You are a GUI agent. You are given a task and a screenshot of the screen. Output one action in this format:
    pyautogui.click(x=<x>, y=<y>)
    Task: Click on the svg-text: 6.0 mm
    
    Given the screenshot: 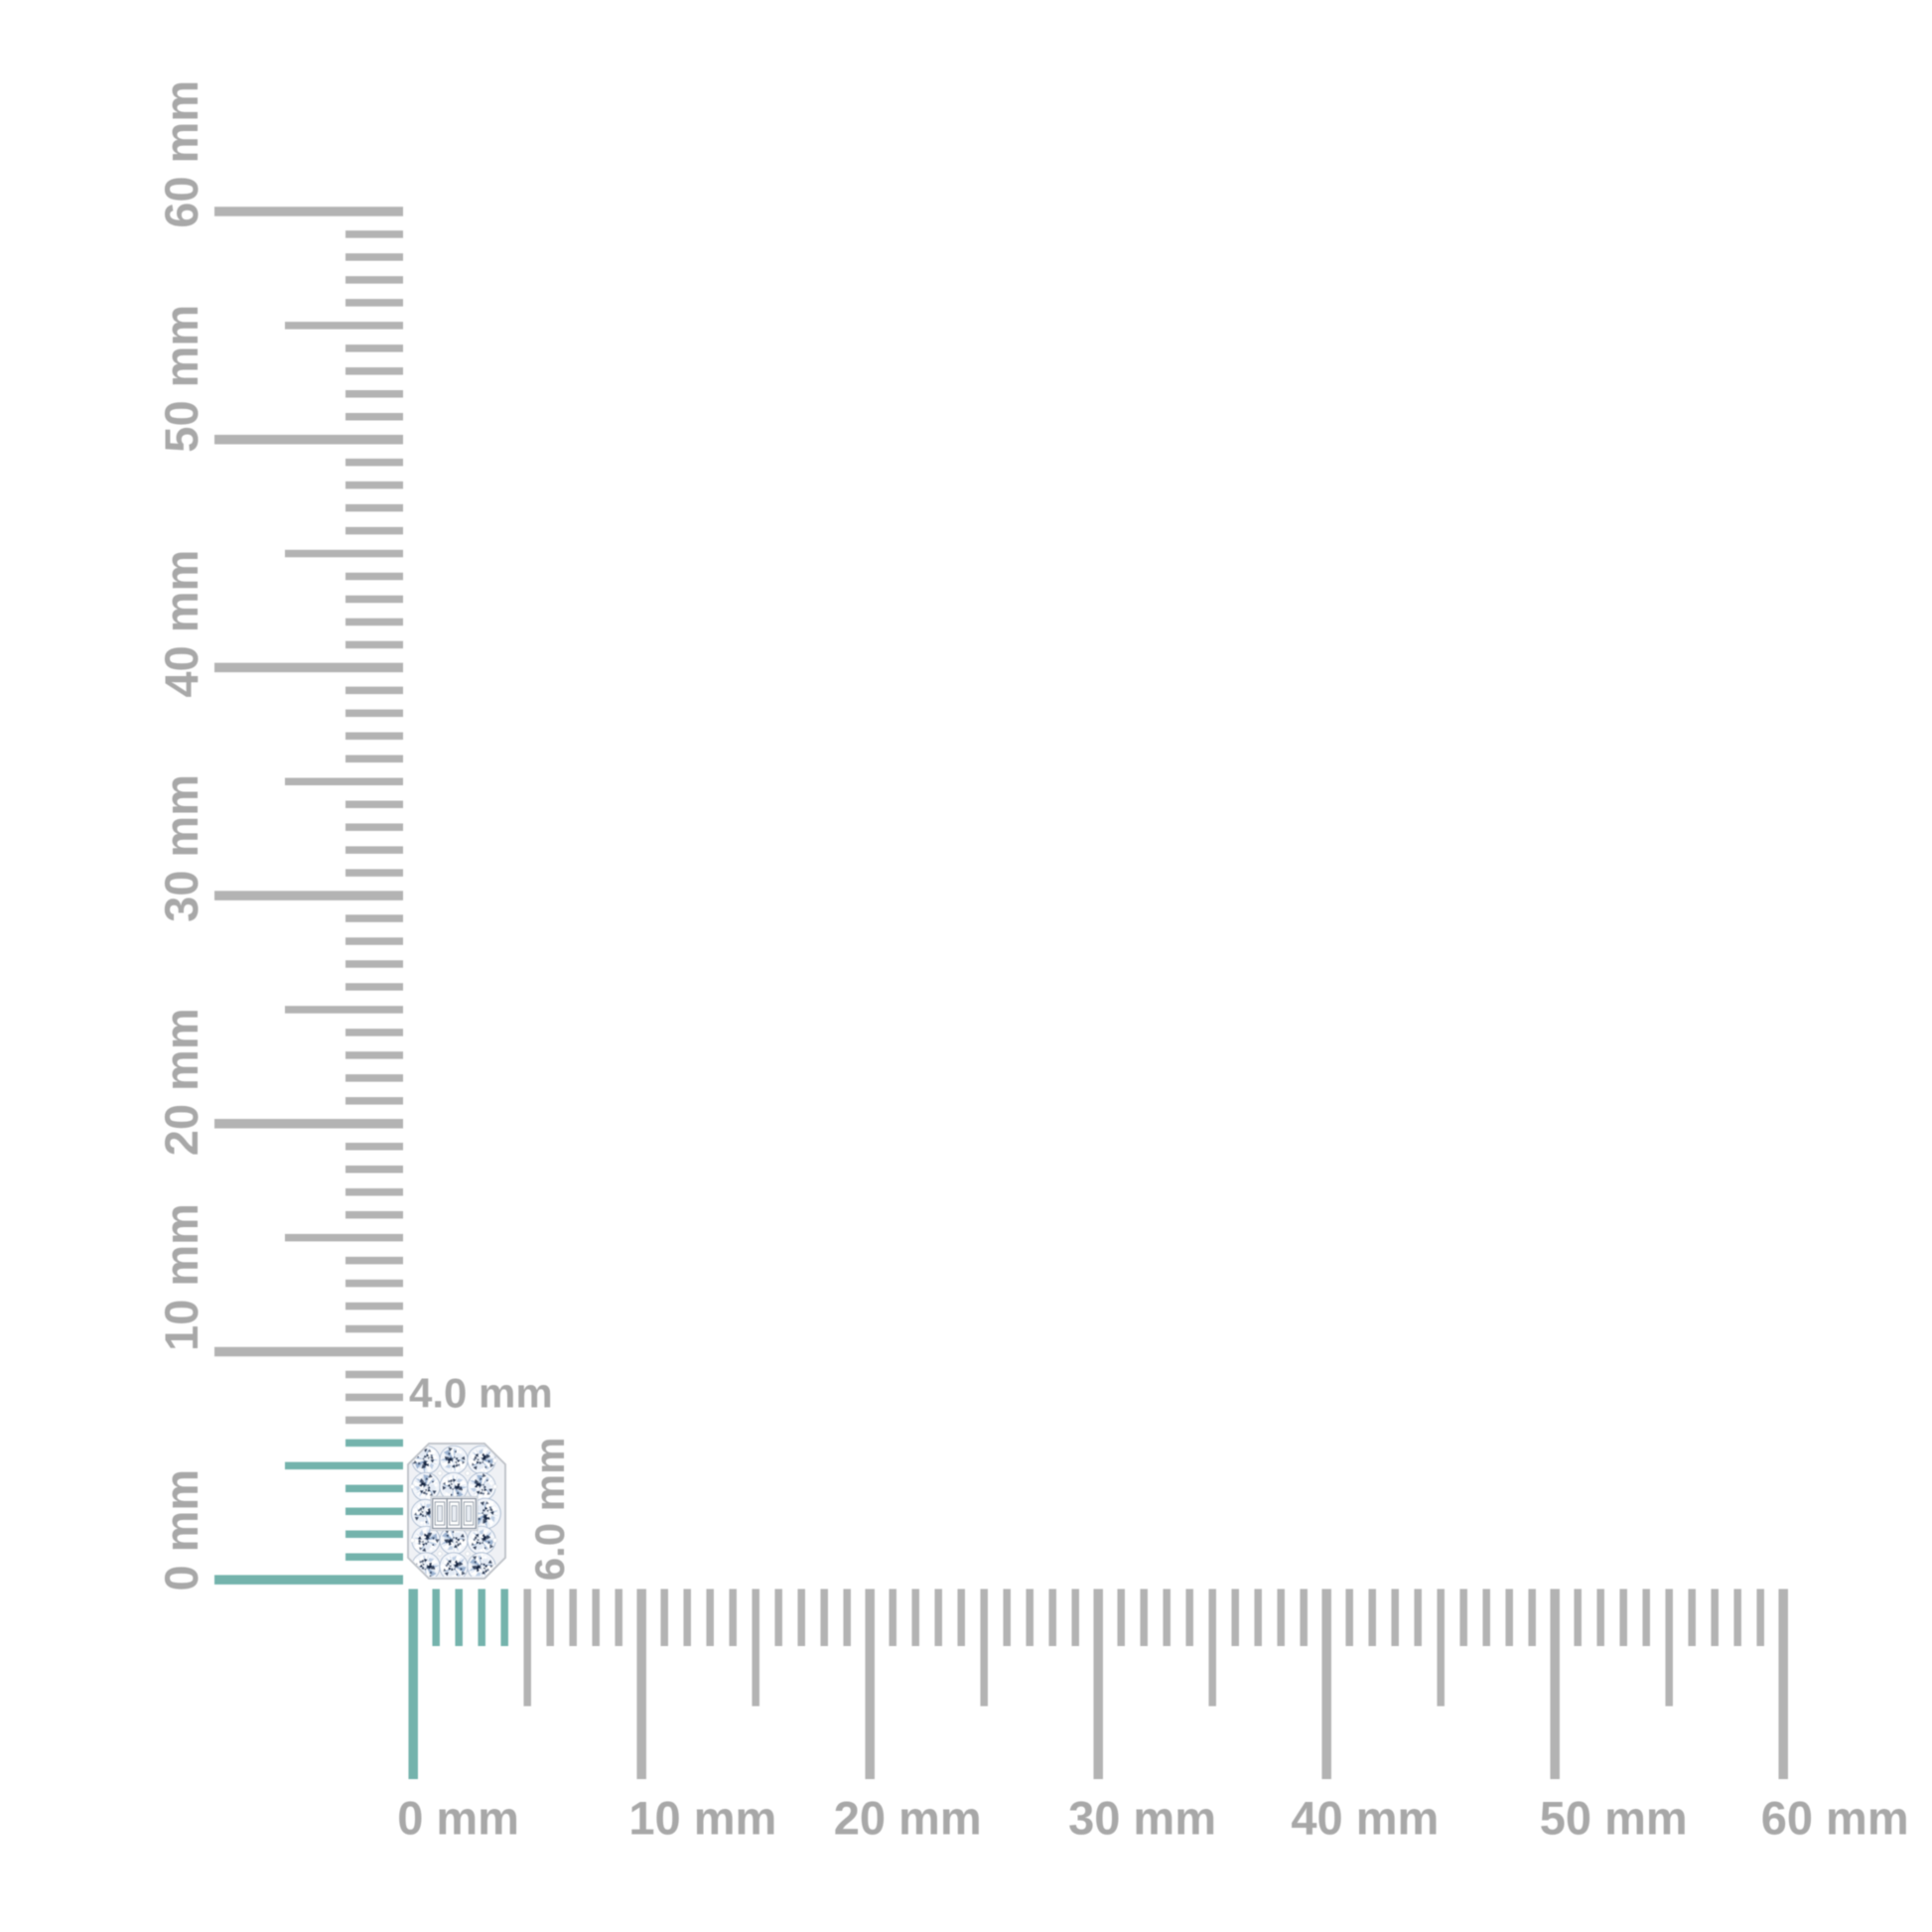 What is the action you would take?
    pyautogui.click(x=549, y=1510)
    